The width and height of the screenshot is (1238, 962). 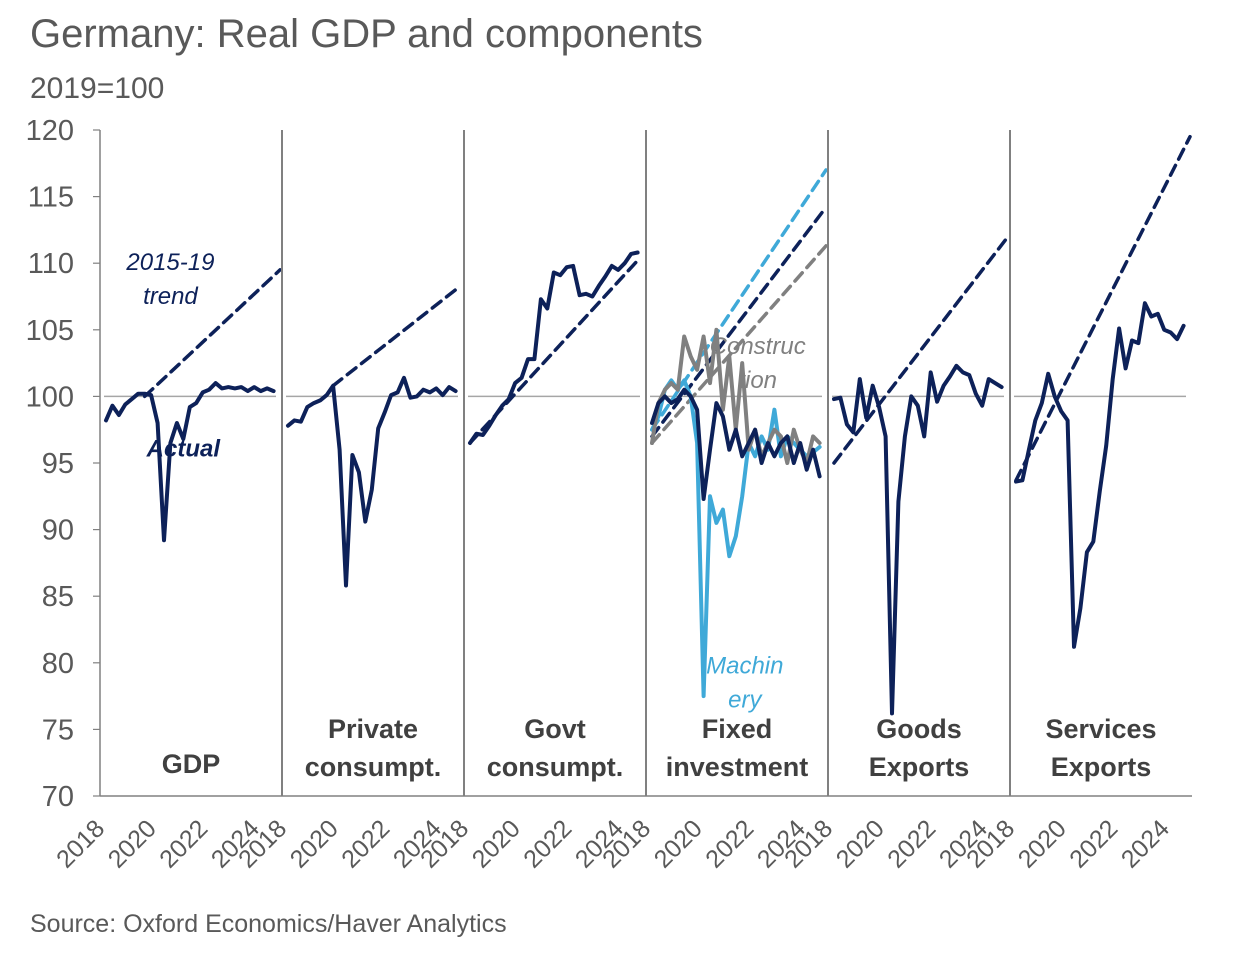 What do you see at coordinates (184, 448) in the screenshot?
I see `series-annotation: Actual` at bounding box center [184, 448].